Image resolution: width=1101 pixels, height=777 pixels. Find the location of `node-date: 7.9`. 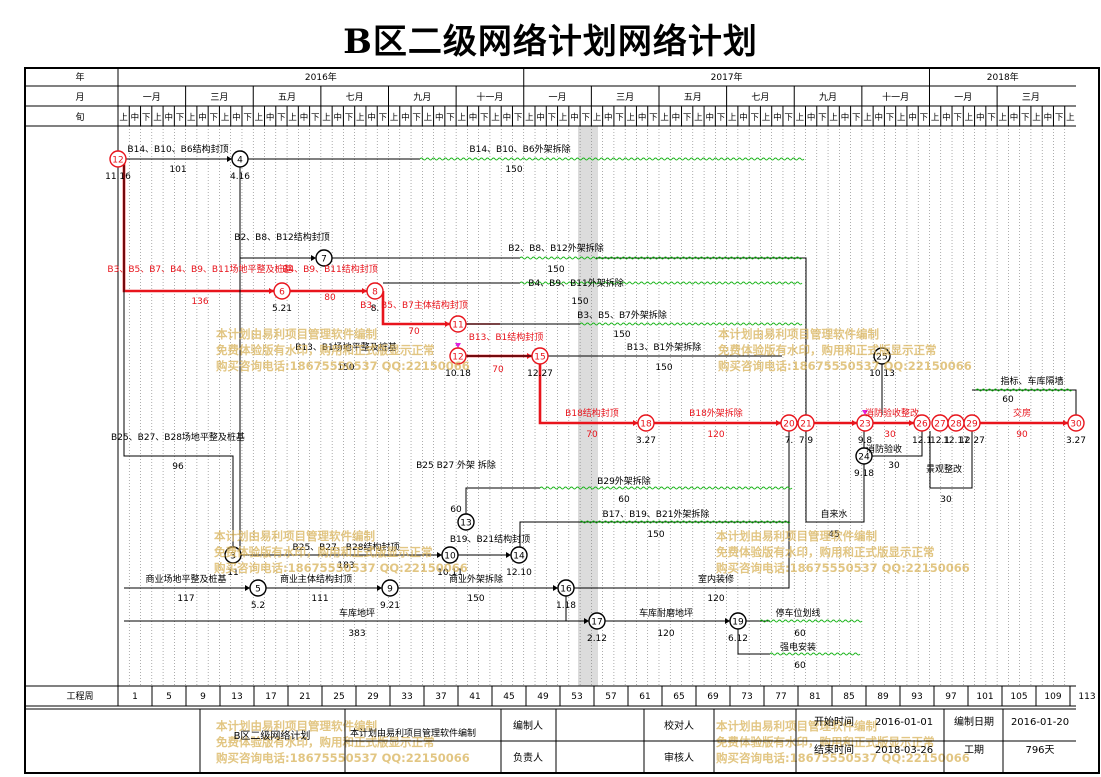

node-date: 7.9 is located at coordinates (806, 441).